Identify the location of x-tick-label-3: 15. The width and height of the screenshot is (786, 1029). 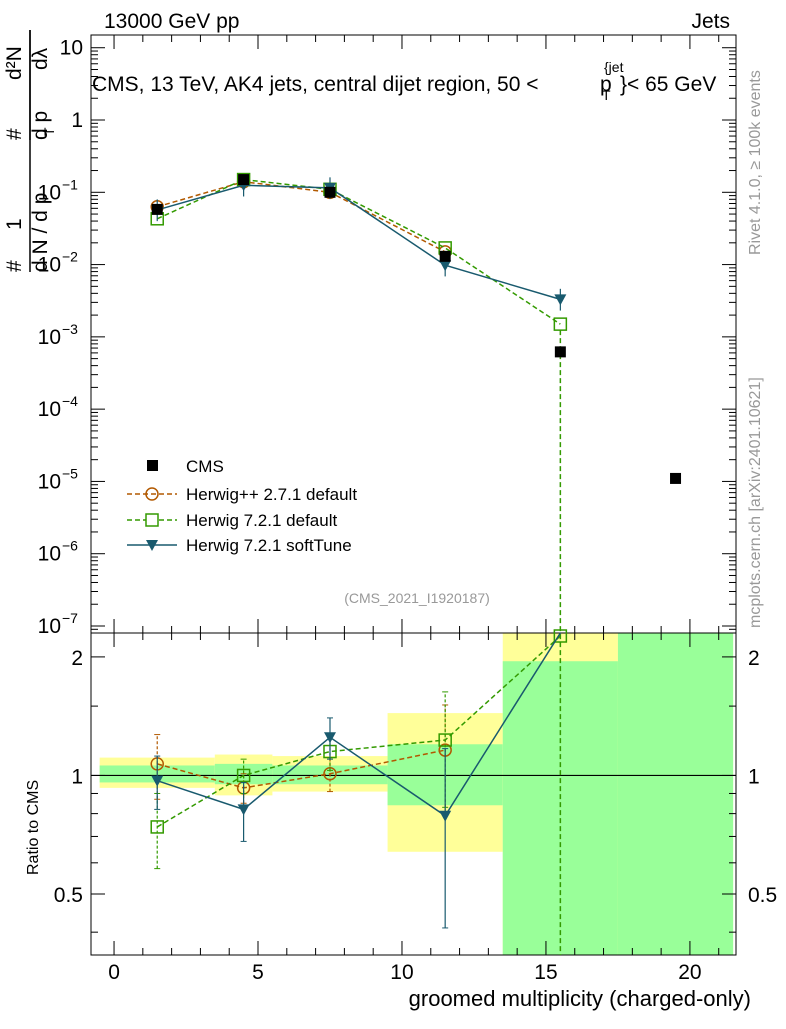
(545, 972).